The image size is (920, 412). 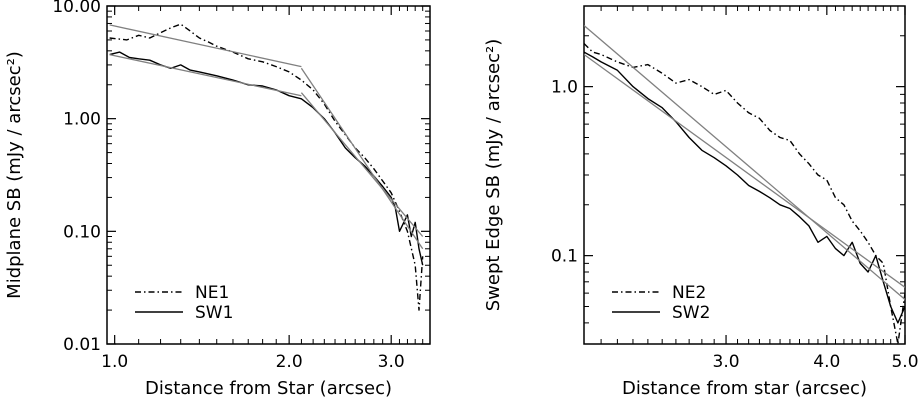 What do you see at coordinates (82, 345) in the screenshot?
I see `y-tick-label: 0.01` at bounding box center [82, 345].